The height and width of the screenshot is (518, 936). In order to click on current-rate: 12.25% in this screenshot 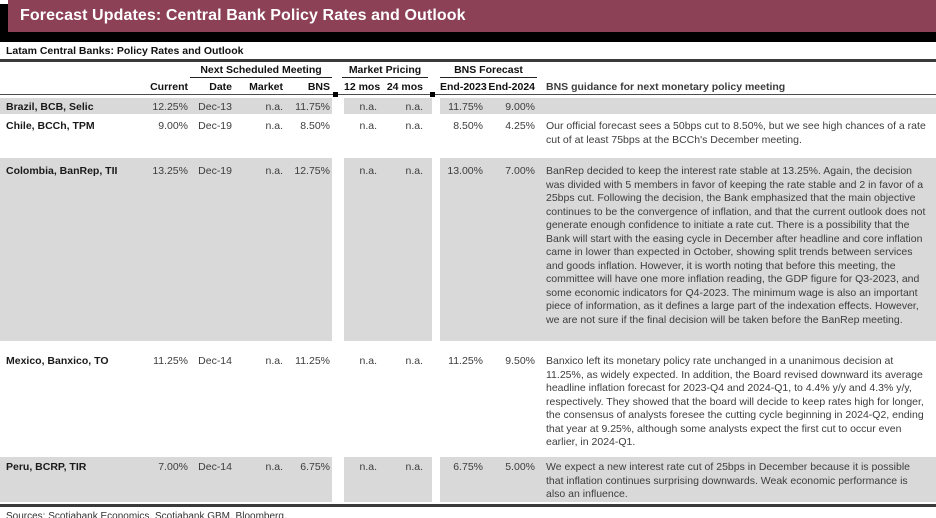, I will do `click(170, 106)`.